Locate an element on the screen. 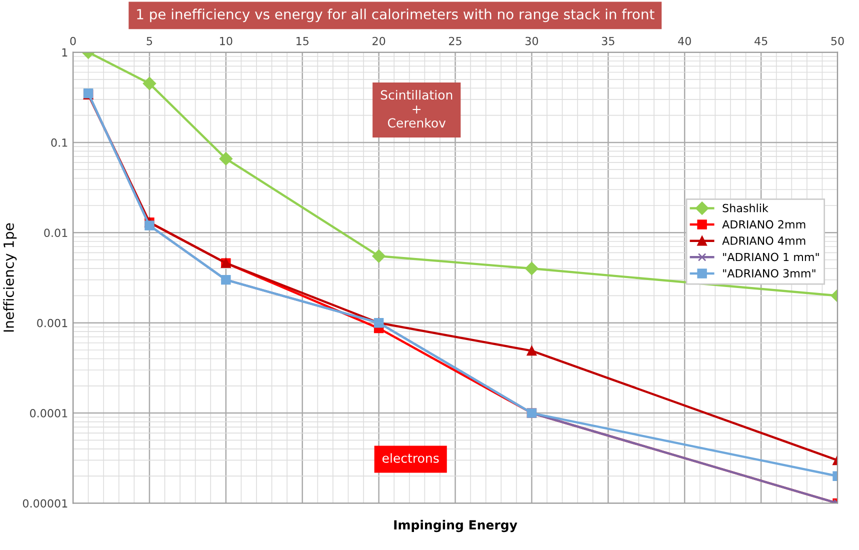 This screenshot has width=859, height=550. legend-label: ADRIANO 4mm is located at coordinates (764, 240).